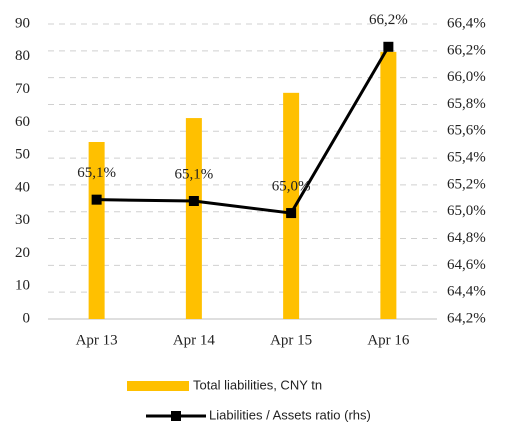 This screenshot has height=430, width=507. Describe the element at coordinates (22, 89) in the screenshot. I see `y-tick-label: 70` at that location.